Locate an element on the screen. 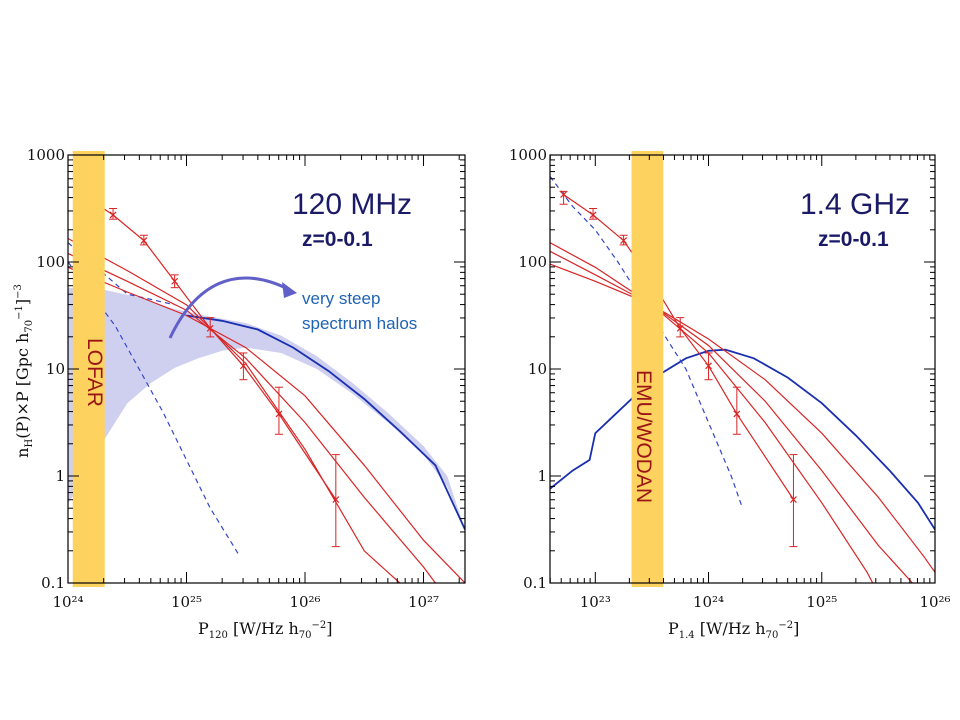  right-frequency-label: 1.4 GHz is located at coordinates (855, 204).